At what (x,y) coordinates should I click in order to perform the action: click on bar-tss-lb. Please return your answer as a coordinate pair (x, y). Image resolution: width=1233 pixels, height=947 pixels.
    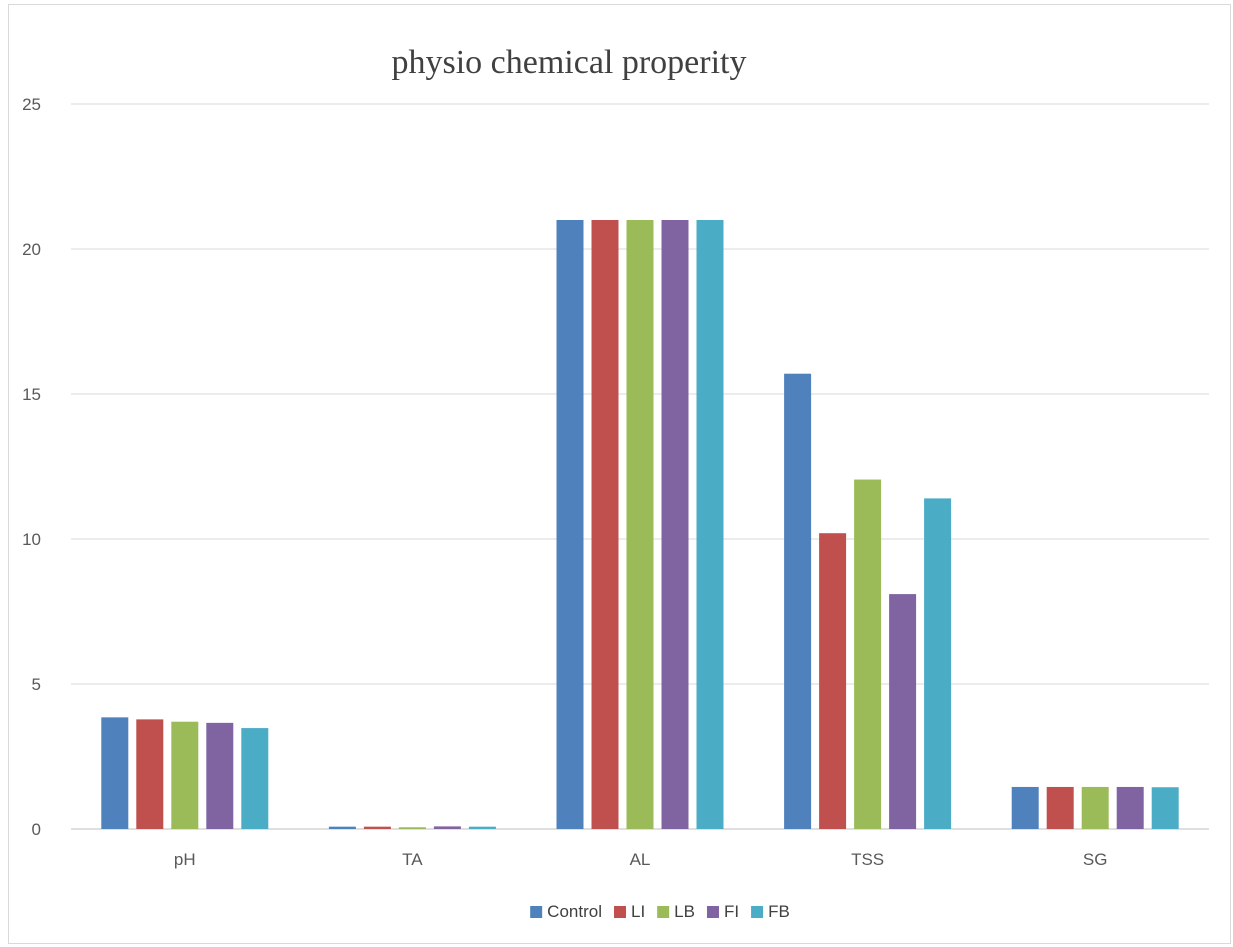
    Looking at the image, I should click on (868, 654).